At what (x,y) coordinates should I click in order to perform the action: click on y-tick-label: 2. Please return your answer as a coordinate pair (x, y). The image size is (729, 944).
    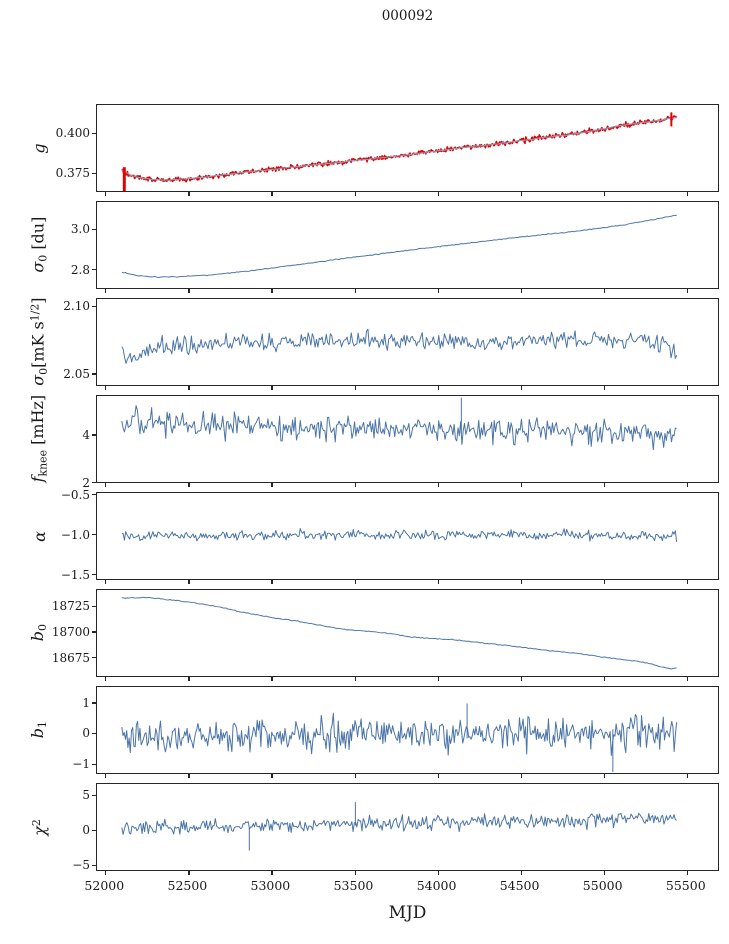
    Looking at the image, I should click on (86, 482).